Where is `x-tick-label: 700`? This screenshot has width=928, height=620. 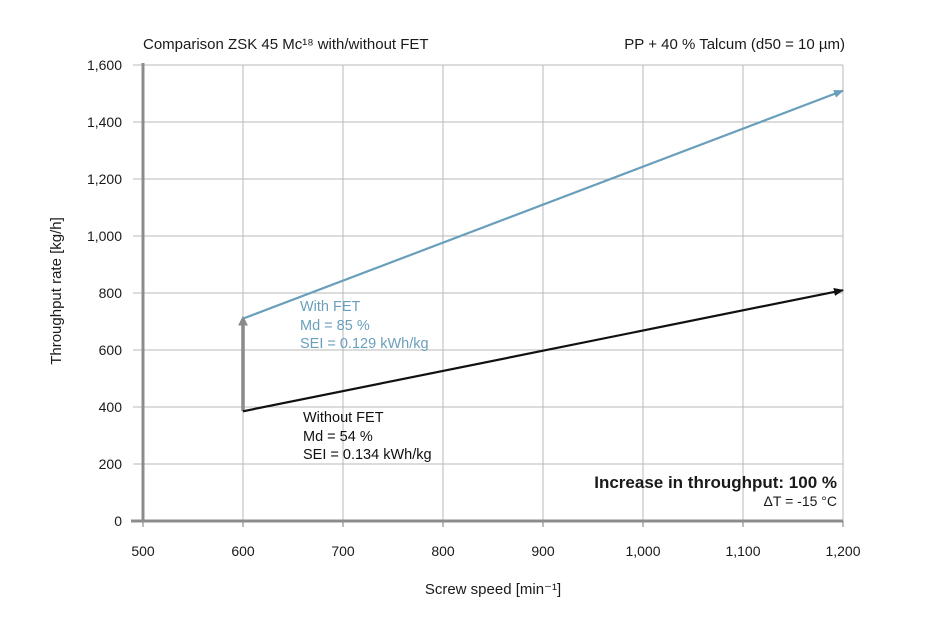 x-tick-label: 700 is located at coordinates (343, 551).